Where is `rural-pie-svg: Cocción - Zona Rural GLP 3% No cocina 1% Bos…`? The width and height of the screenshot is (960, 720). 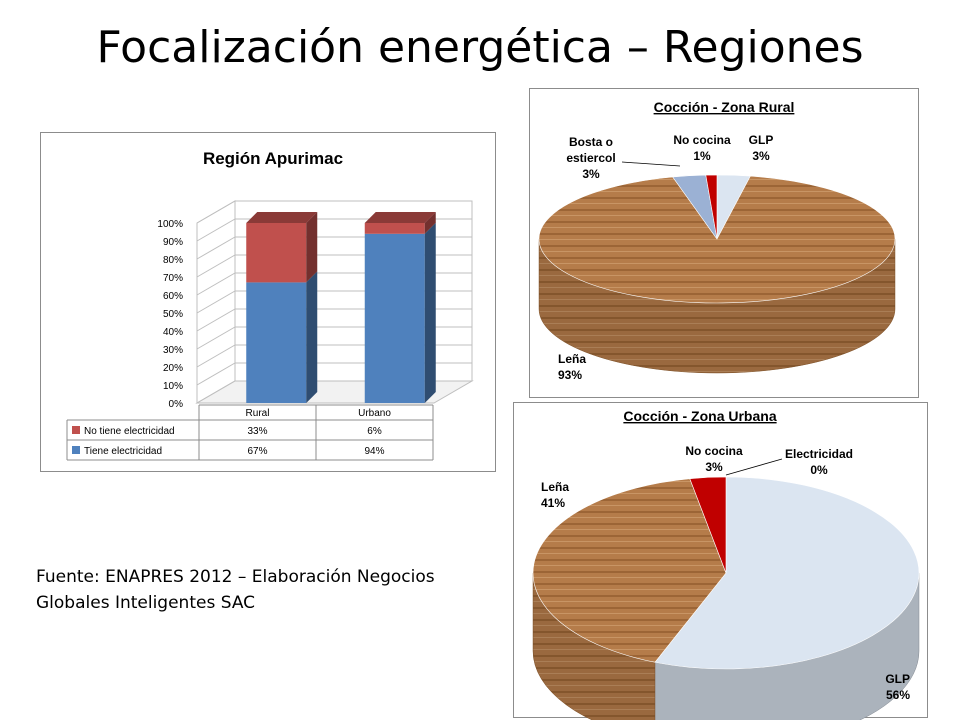
rural-pie-svg: Cocción - Zona Rural GLP 3% No cocina 1% Bos… is located at coordinates (717, 240).